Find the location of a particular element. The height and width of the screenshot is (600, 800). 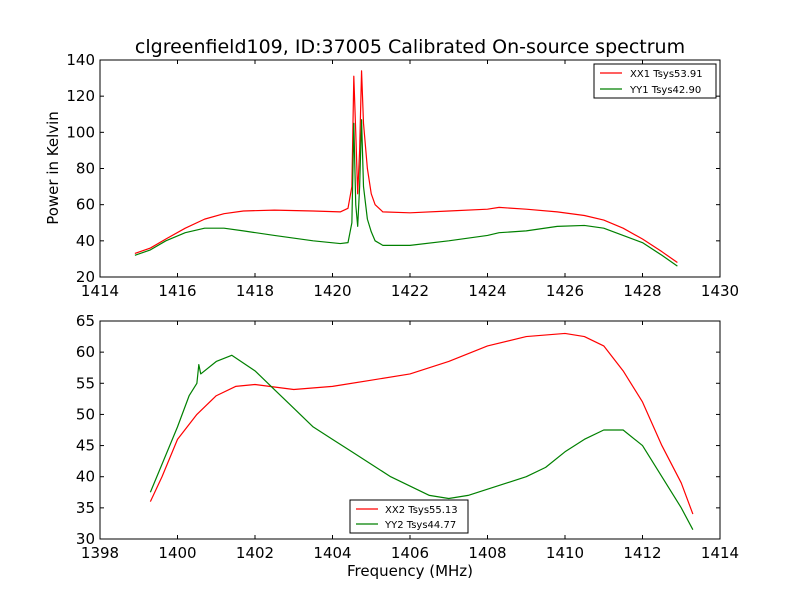

bottom-x-tick-label: 1402 is located at coordinates (255, 553).